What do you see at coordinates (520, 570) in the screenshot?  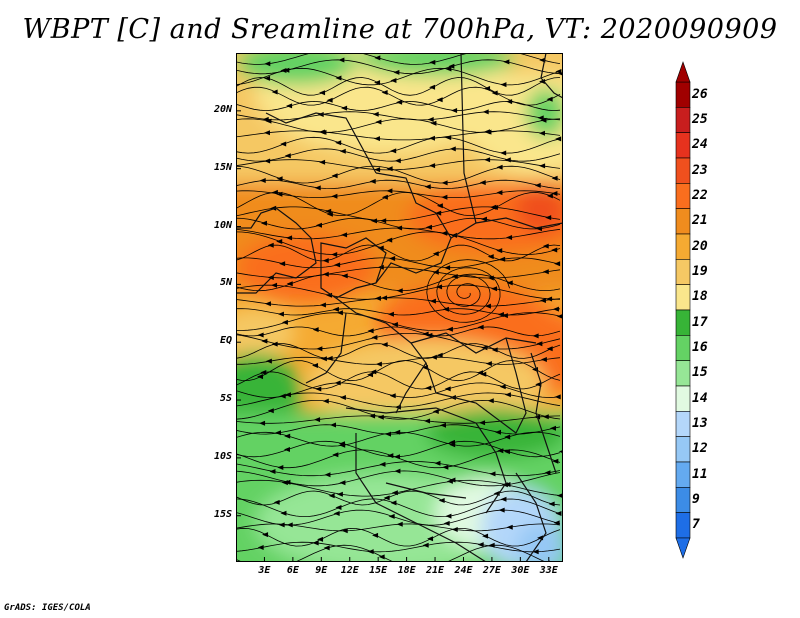 I see `lon-label: 30E` at bounding box center [520, 570].